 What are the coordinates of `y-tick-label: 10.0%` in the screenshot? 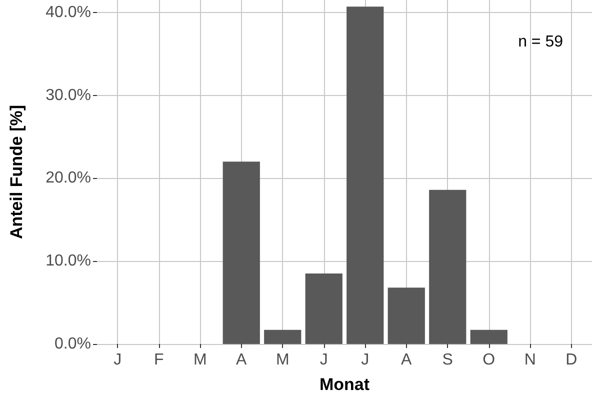 It's located at (68, 261).